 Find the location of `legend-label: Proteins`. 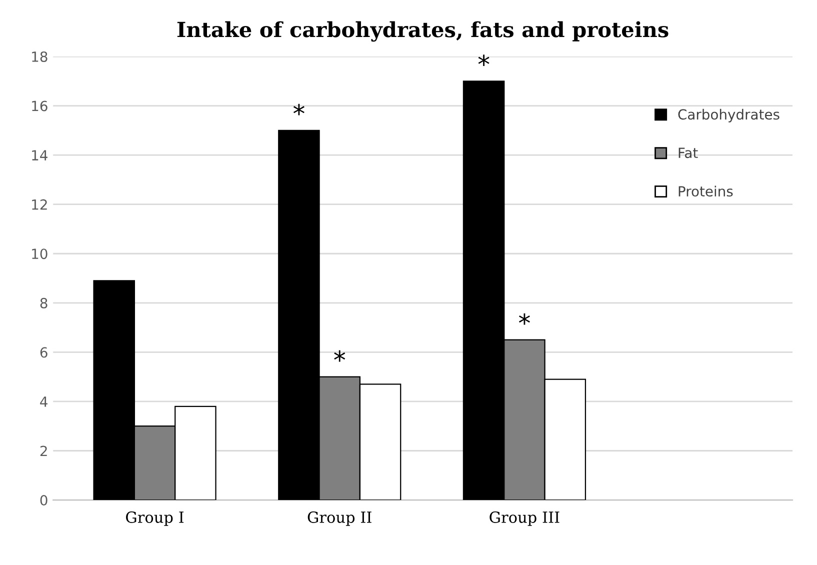

legend-label: Proteins is located at coordinates (705, 191).